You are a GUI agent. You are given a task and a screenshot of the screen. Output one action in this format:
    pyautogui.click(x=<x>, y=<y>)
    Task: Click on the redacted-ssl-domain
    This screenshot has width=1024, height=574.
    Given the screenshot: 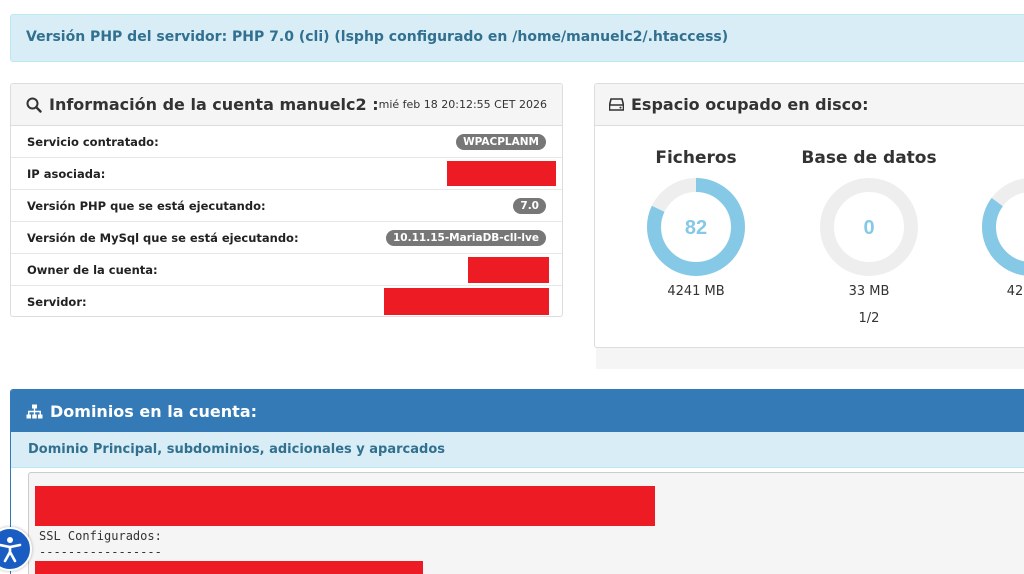 What is the action you would take?
    pyautogui.click(x=229, y=567)
    